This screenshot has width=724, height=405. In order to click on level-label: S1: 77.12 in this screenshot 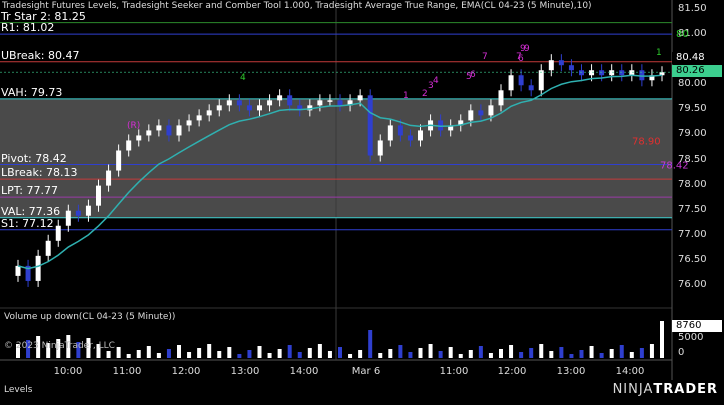, I will do `click(27, 223)`.